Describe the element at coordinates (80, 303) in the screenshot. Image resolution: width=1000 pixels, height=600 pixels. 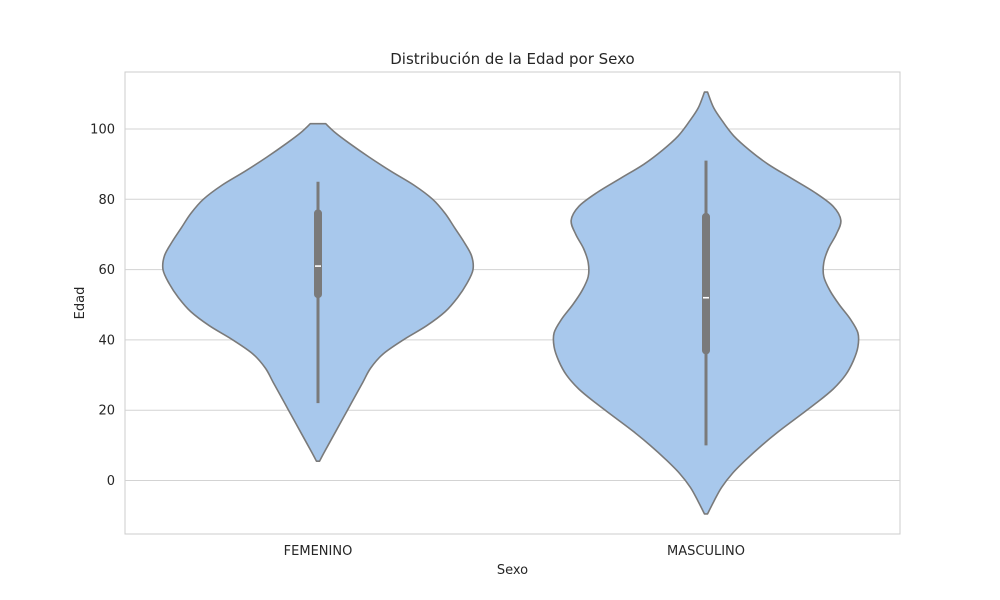
I see `y-axis-label: Edad` at that location.